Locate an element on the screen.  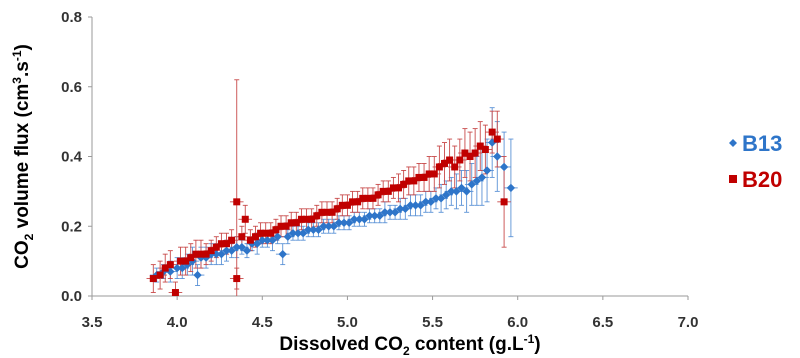
y-axis-title-subscript: 2 is located at coordinates (29, 236).